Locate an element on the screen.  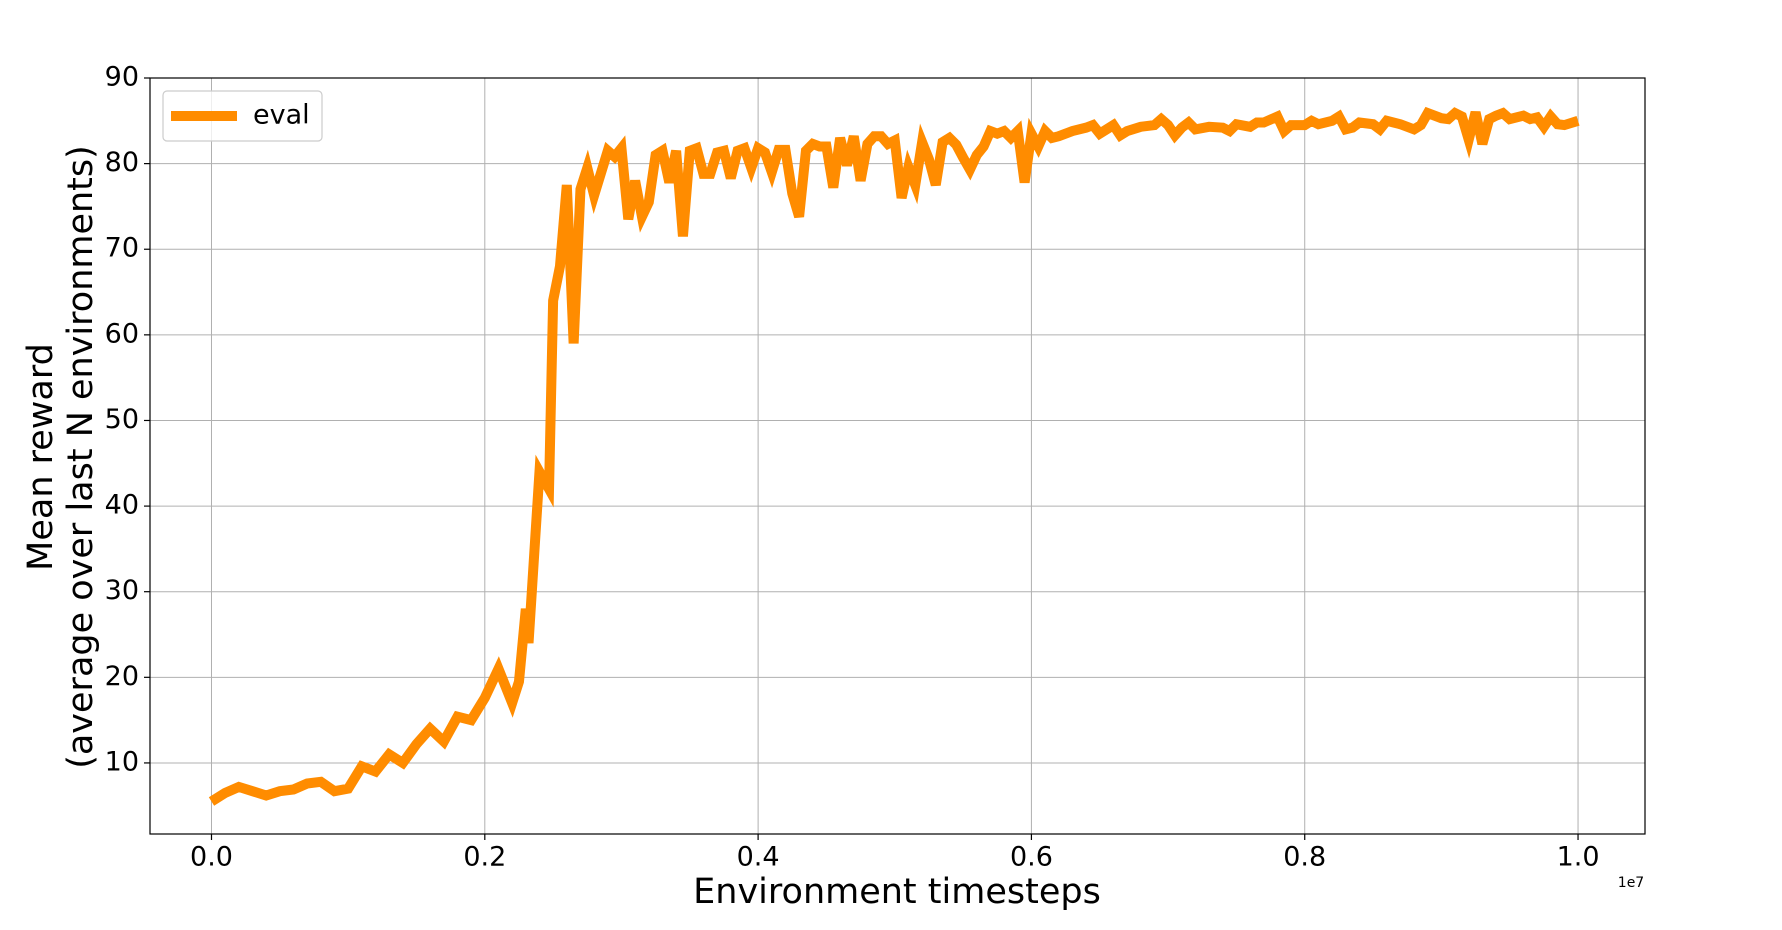
x-offset-text: 1e7 is located at coordinates (1631, 883).